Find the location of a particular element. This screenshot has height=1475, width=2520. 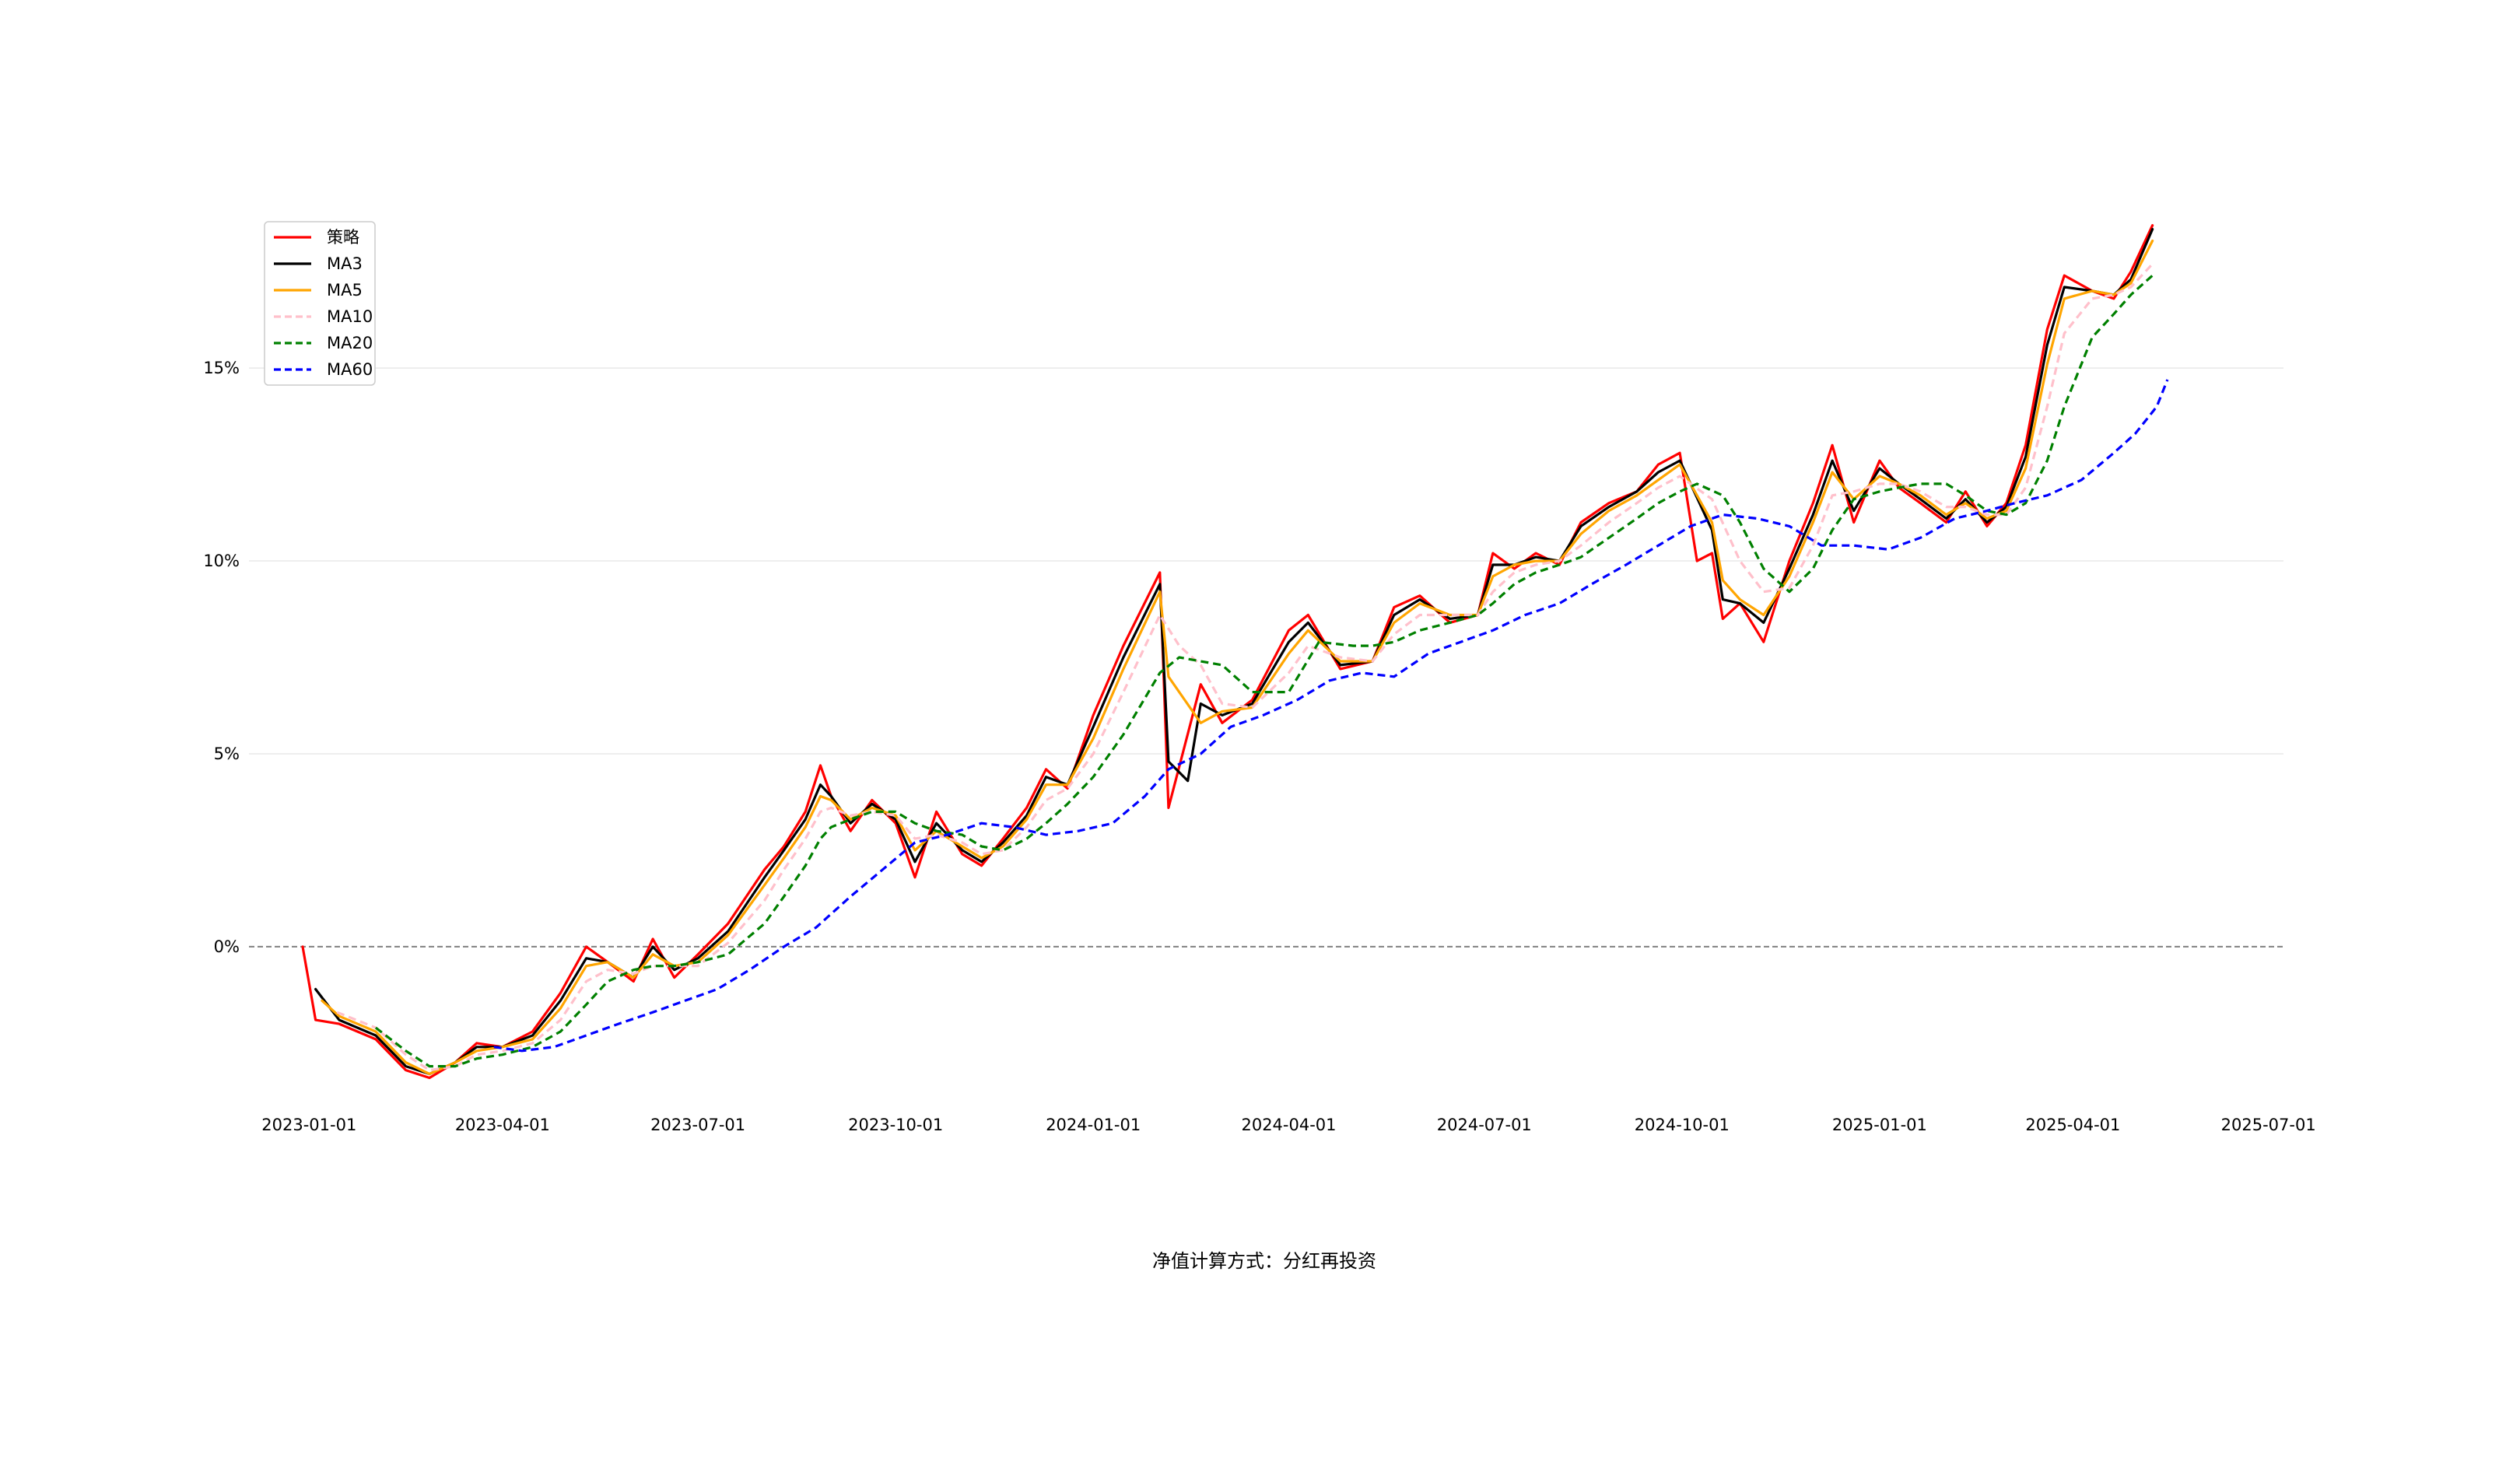

x-tick-label: 2023-01-01 is located at coordinates (308, 1125).